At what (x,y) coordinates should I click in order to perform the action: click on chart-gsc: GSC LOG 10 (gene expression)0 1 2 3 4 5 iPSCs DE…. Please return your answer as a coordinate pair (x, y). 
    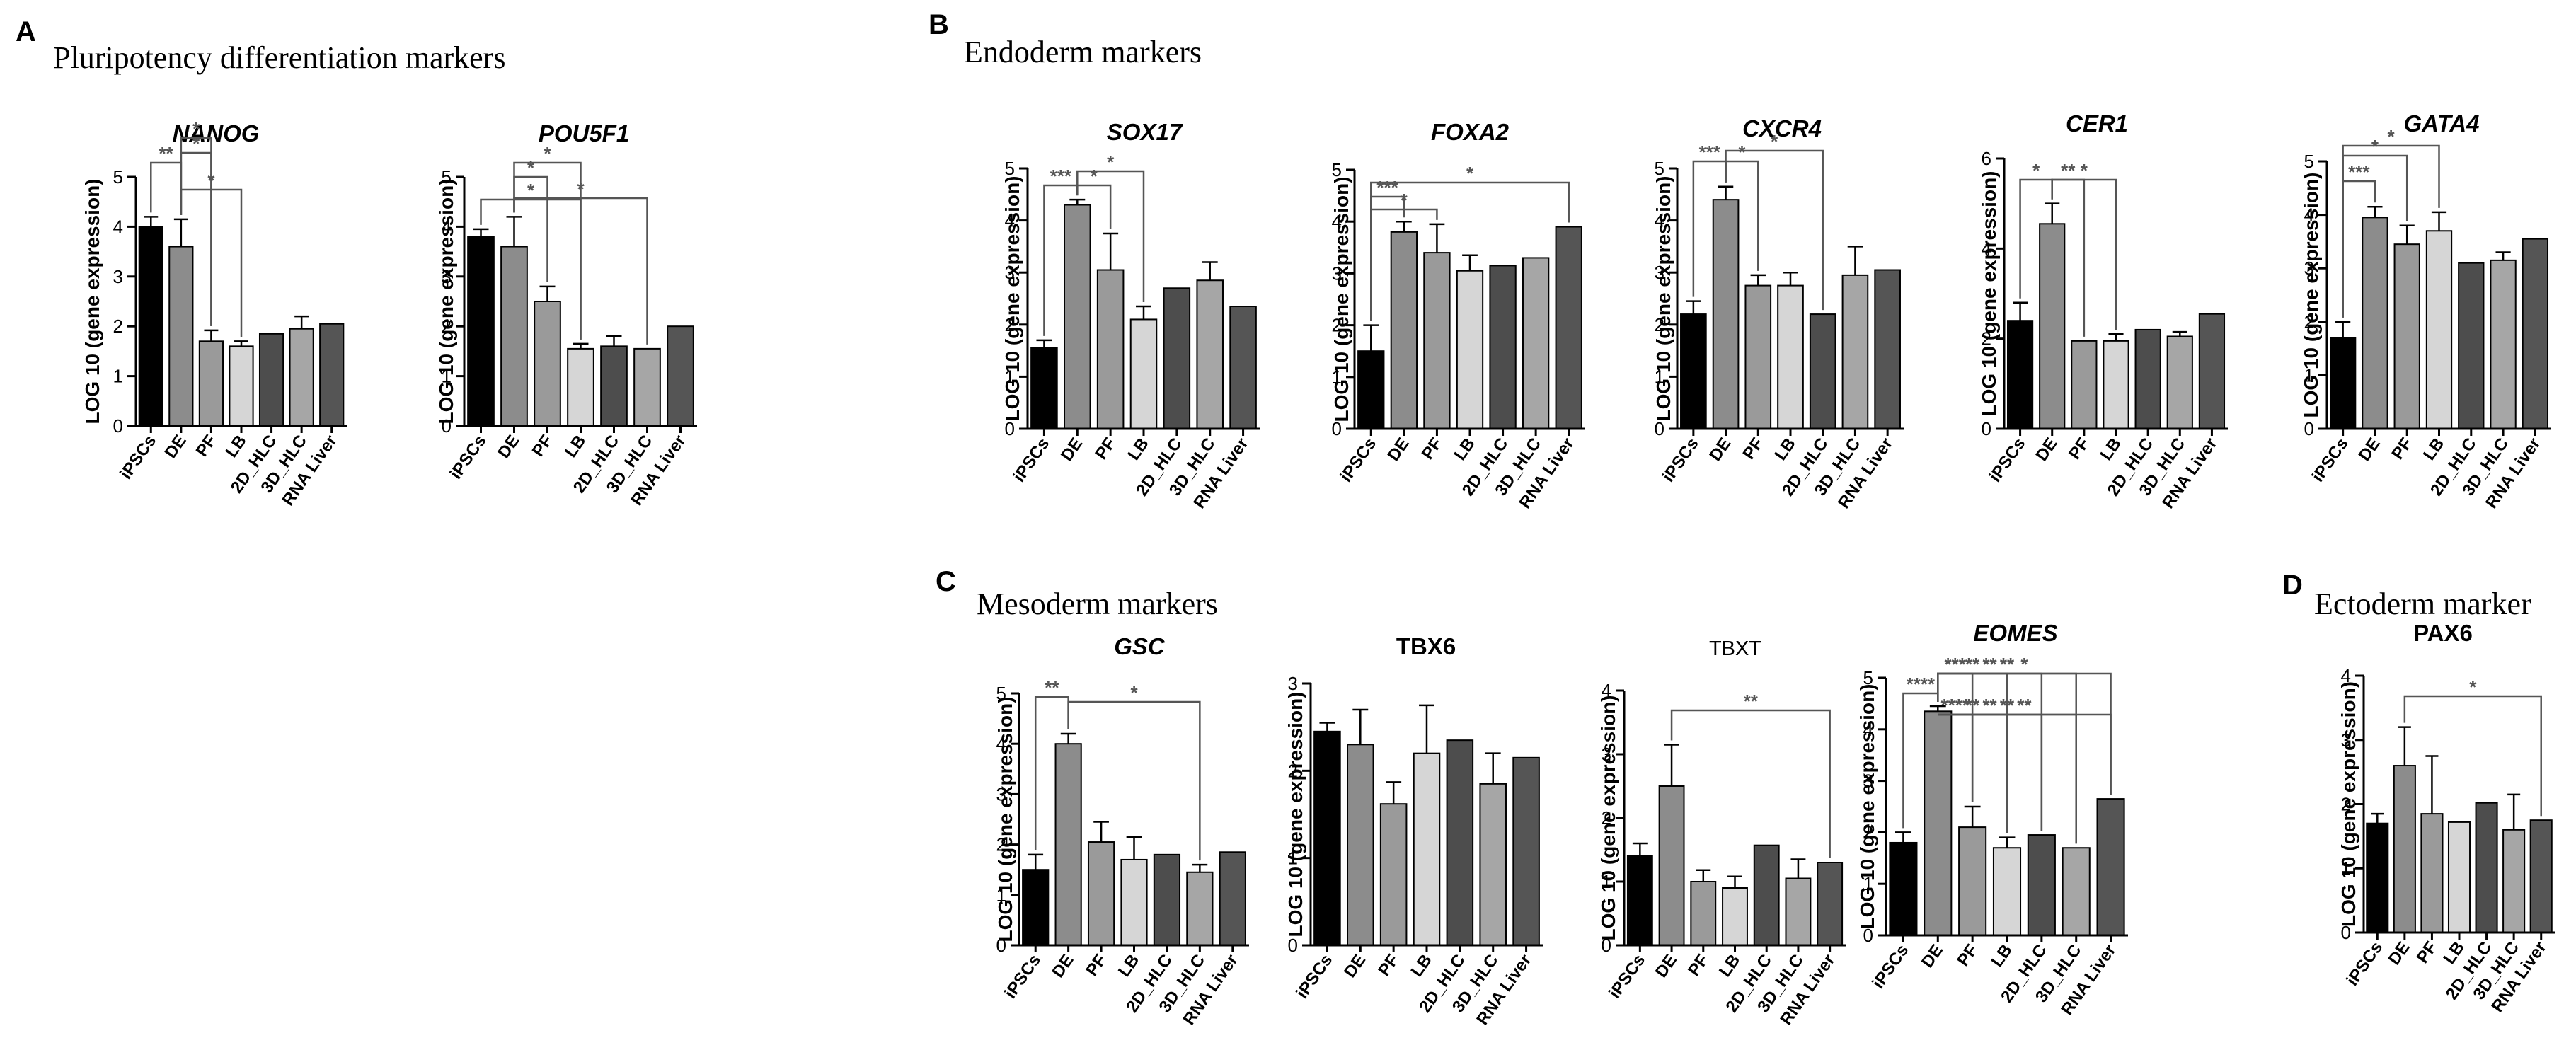
    Looking at the image, I should click on (1121, 831).